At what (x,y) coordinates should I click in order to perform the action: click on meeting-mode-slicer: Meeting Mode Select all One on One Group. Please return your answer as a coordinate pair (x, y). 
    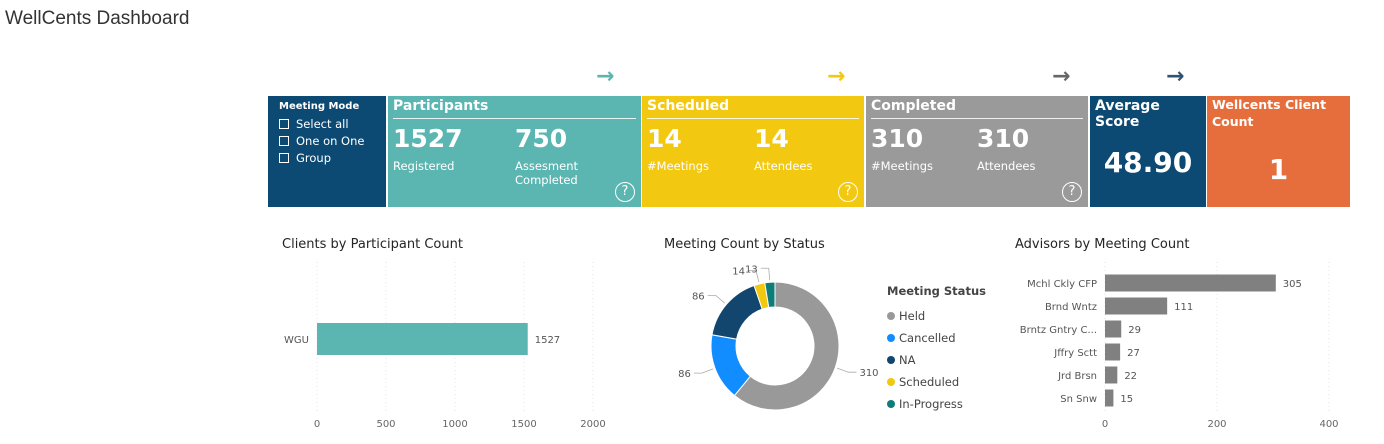
    Looking at the image, I should click on (327, 151).